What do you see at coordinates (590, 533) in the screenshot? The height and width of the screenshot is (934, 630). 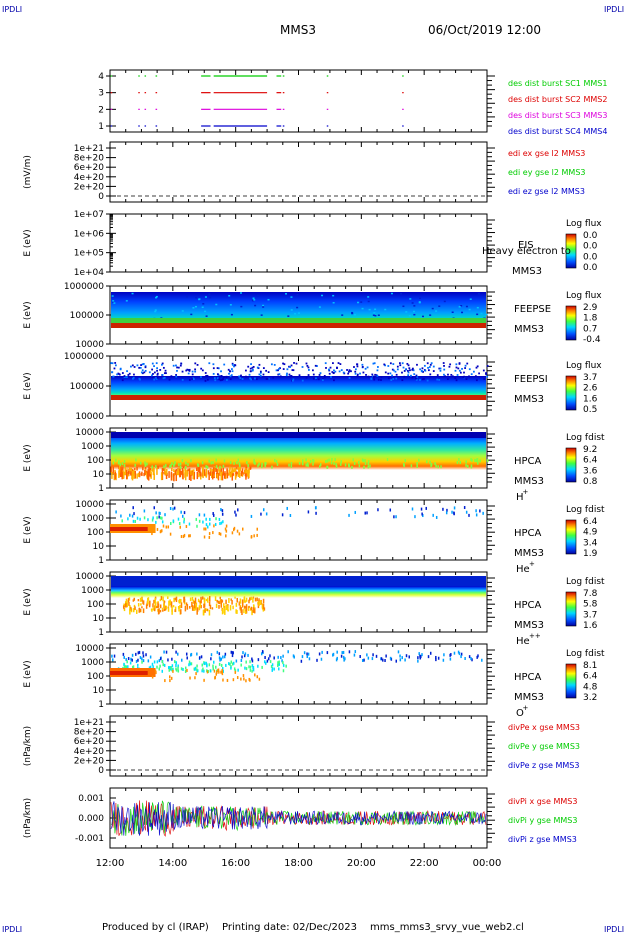 I see `colorbar-tick-label: 4.9` at bounding box center [590, 533].